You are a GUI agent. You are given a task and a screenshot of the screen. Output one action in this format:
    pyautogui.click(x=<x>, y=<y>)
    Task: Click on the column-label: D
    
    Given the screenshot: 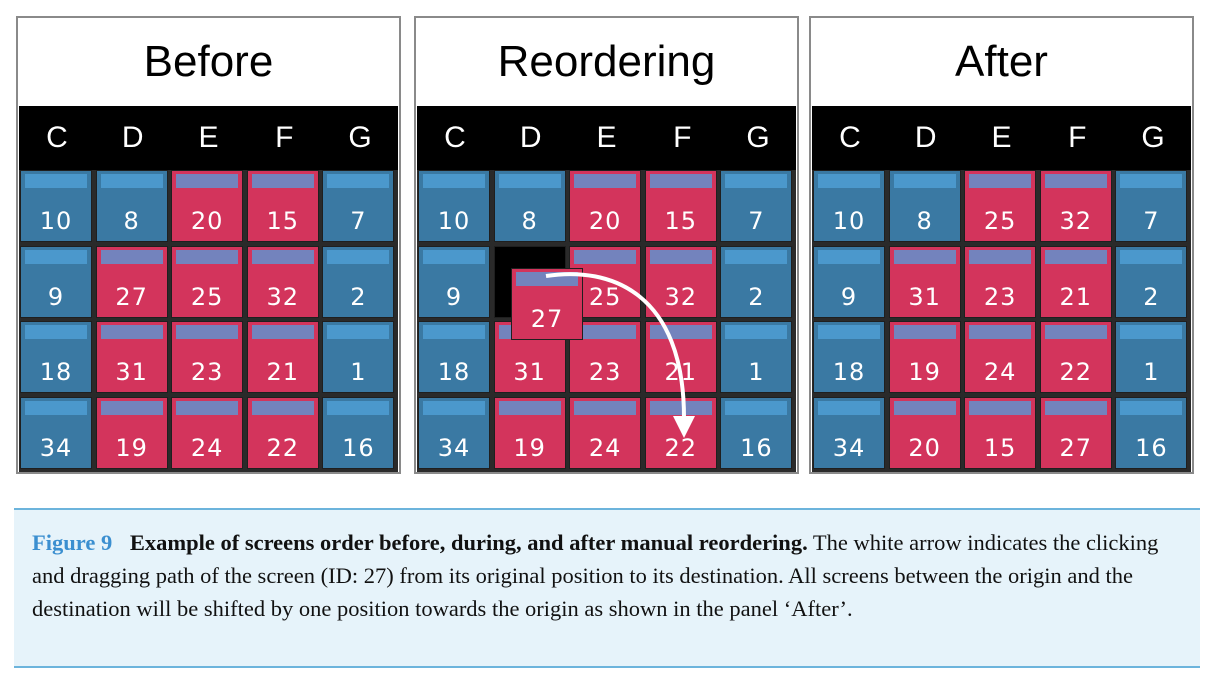 What is the action you would take?
    pyautogui.click(x=530, y=137)
    